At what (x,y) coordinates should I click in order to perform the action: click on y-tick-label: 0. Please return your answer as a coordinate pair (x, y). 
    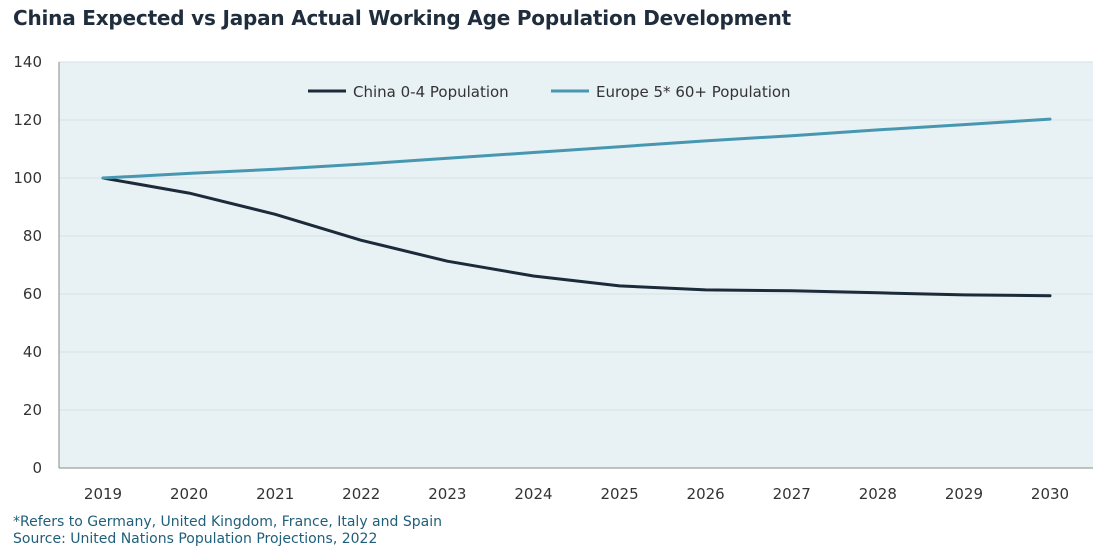
    Looking at the image, I should click on (37, 468).